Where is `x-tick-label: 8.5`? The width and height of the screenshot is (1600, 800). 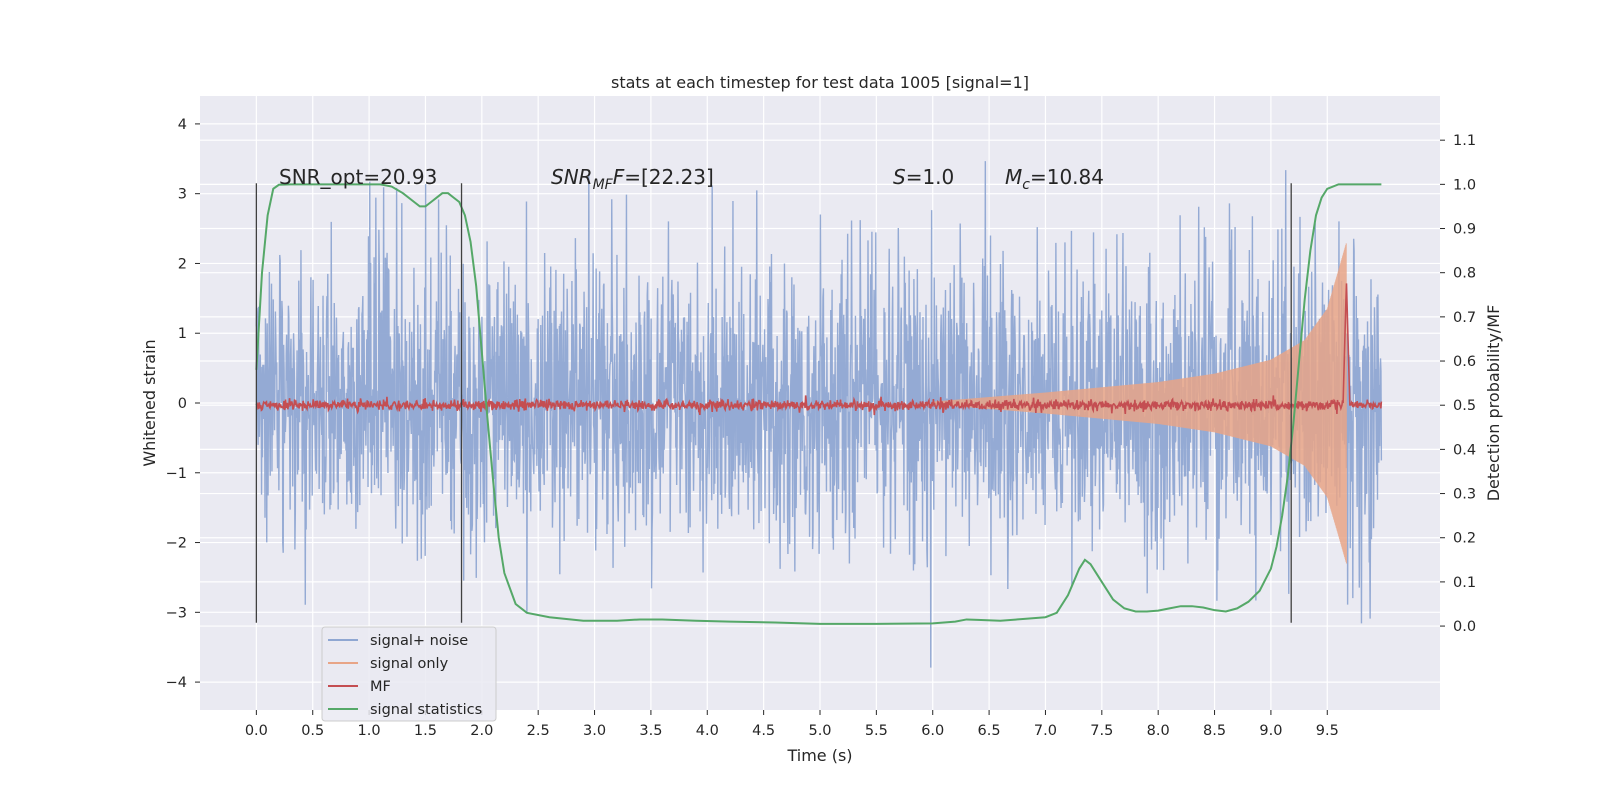
x-tick-label: 8.5 is located at coordinates (1214, 731).